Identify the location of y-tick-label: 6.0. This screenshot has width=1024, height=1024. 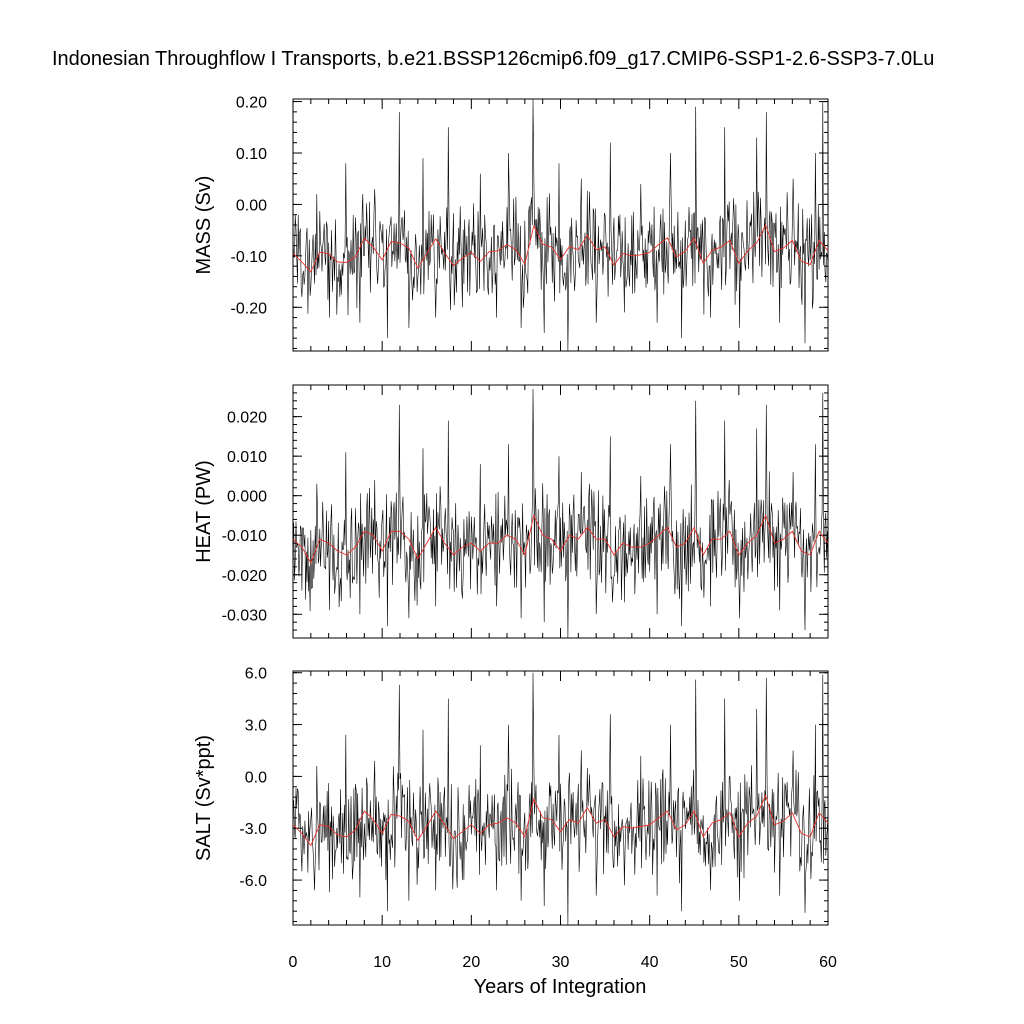
(256, 674).